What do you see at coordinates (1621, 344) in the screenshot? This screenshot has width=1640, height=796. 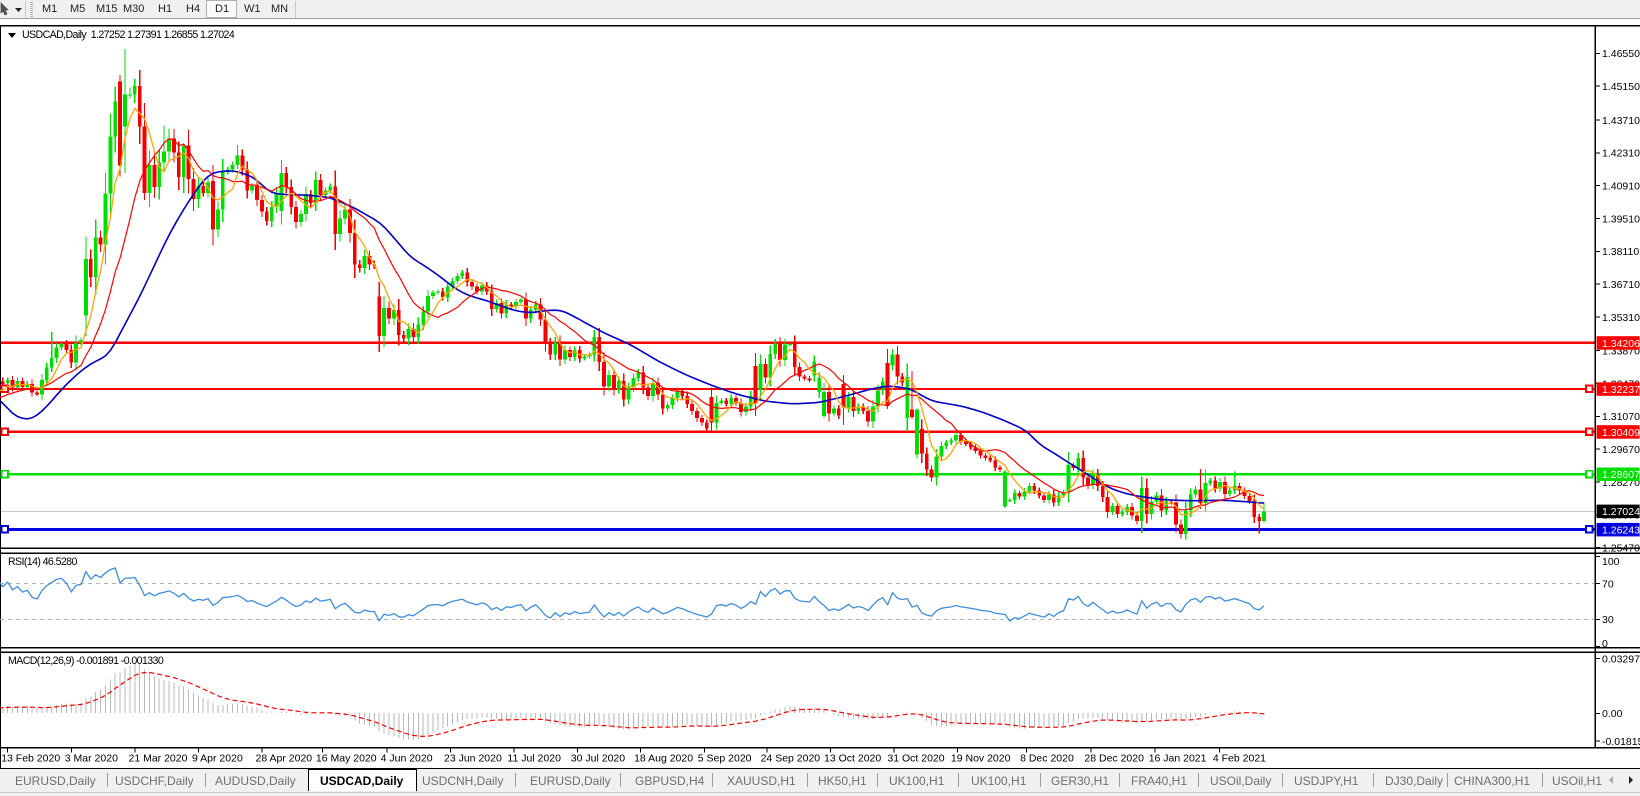 I see `svg-text: 1.34206` at bounding box center [1621, 344].